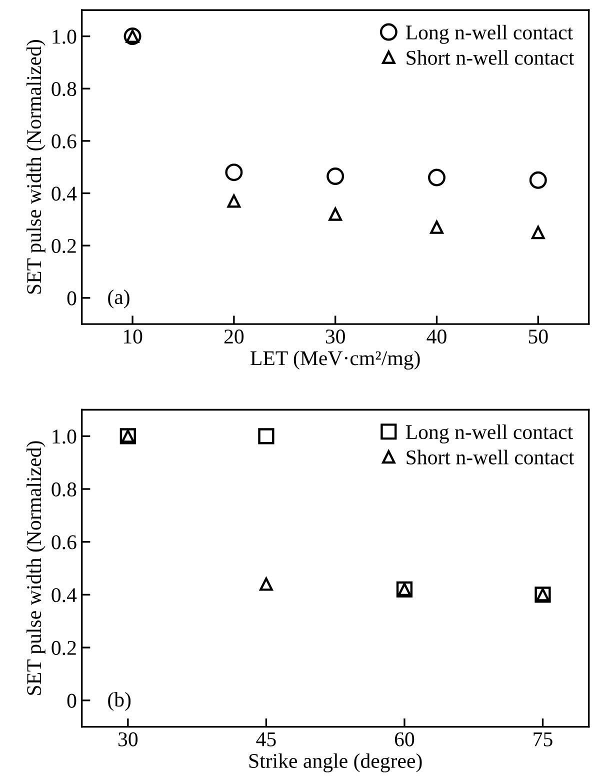 This screenshot has height=779, width=593. I want to click on x-tick-label: 20, so click(234, 337).